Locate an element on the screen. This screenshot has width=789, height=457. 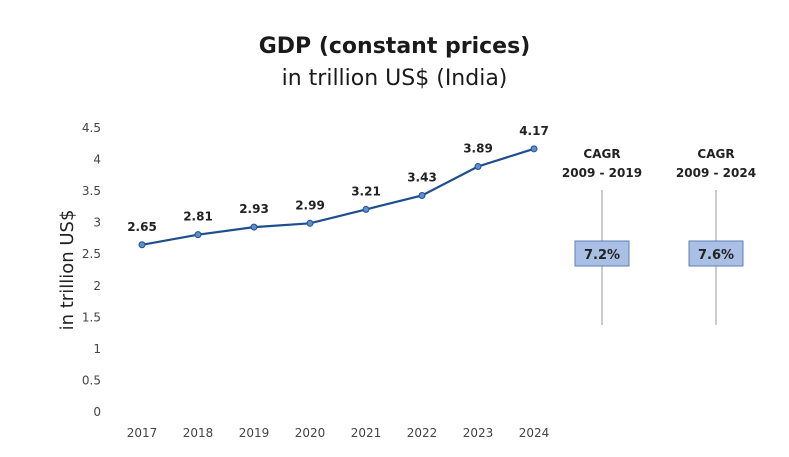
chart-subtitle: in trillion US$ (India) is located at coordinates (394, 78).